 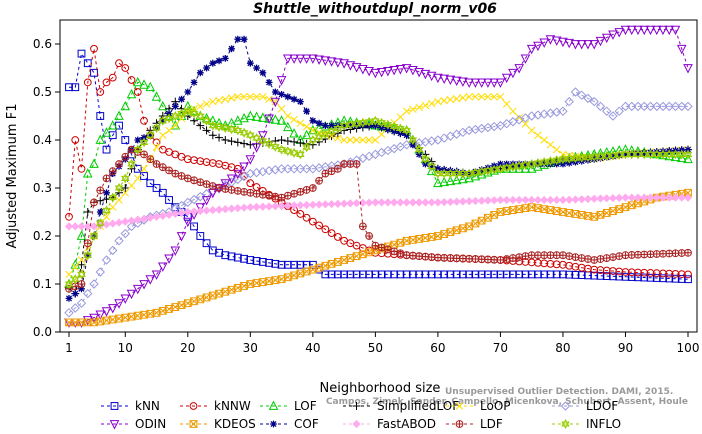 What do you see at coordinates (418, 406) in the screenshot?
I see `legend-label: SimplifiedLOF` at bounding box center [418, 406].